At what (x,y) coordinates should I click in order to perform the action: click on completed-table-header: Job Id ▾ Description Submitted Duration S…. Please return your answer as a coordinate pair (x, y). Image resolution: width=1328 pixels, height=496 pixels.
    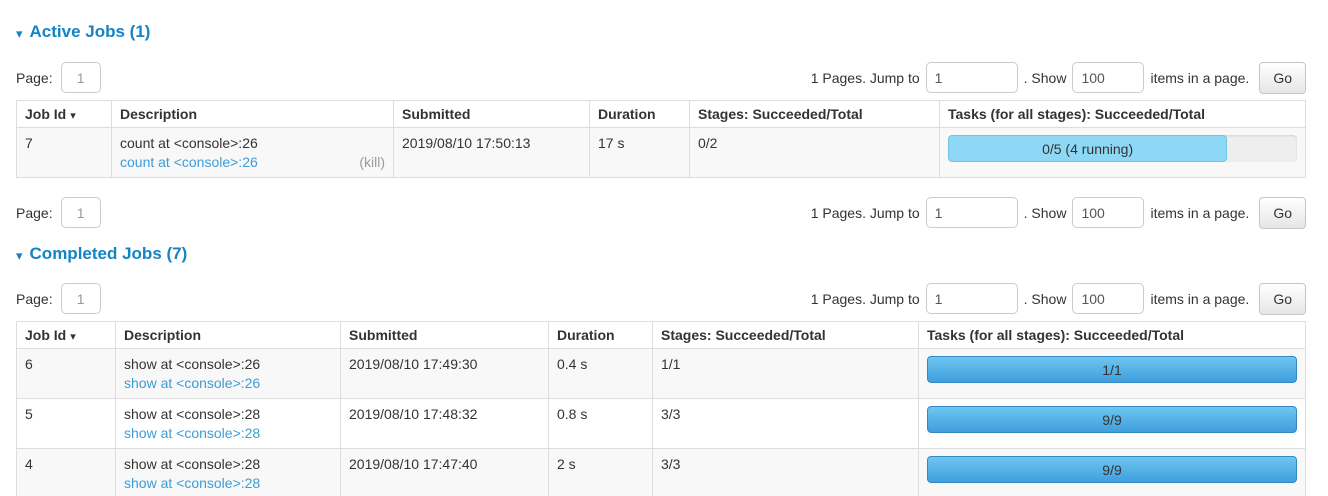
    Looking at the image, I should click on (661, 335).